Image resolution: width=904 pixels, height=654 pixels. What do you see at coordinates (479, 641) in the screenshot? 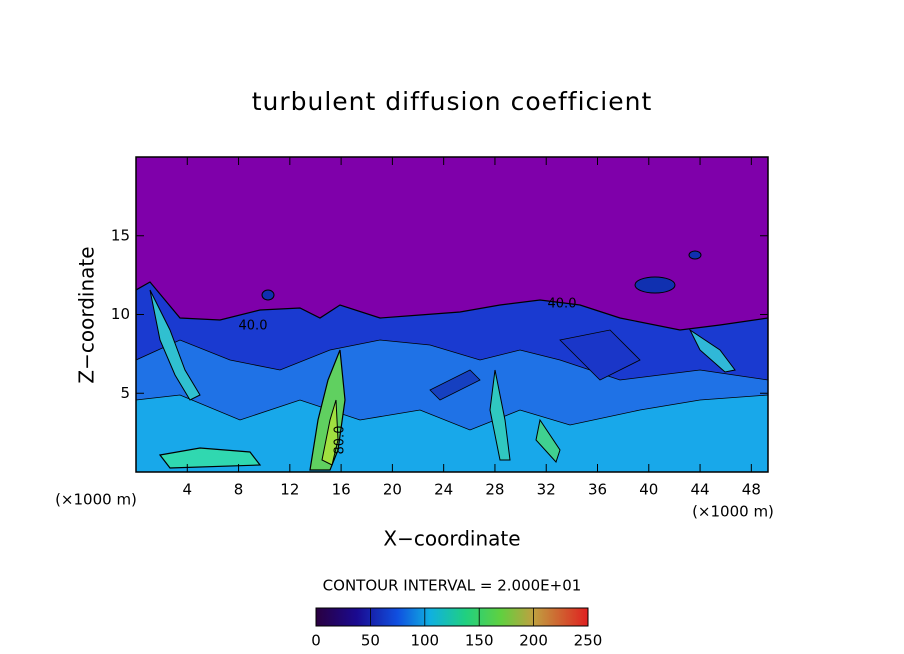
I see `colorbar-tick-label: 150` at bounding box center [479, 641].